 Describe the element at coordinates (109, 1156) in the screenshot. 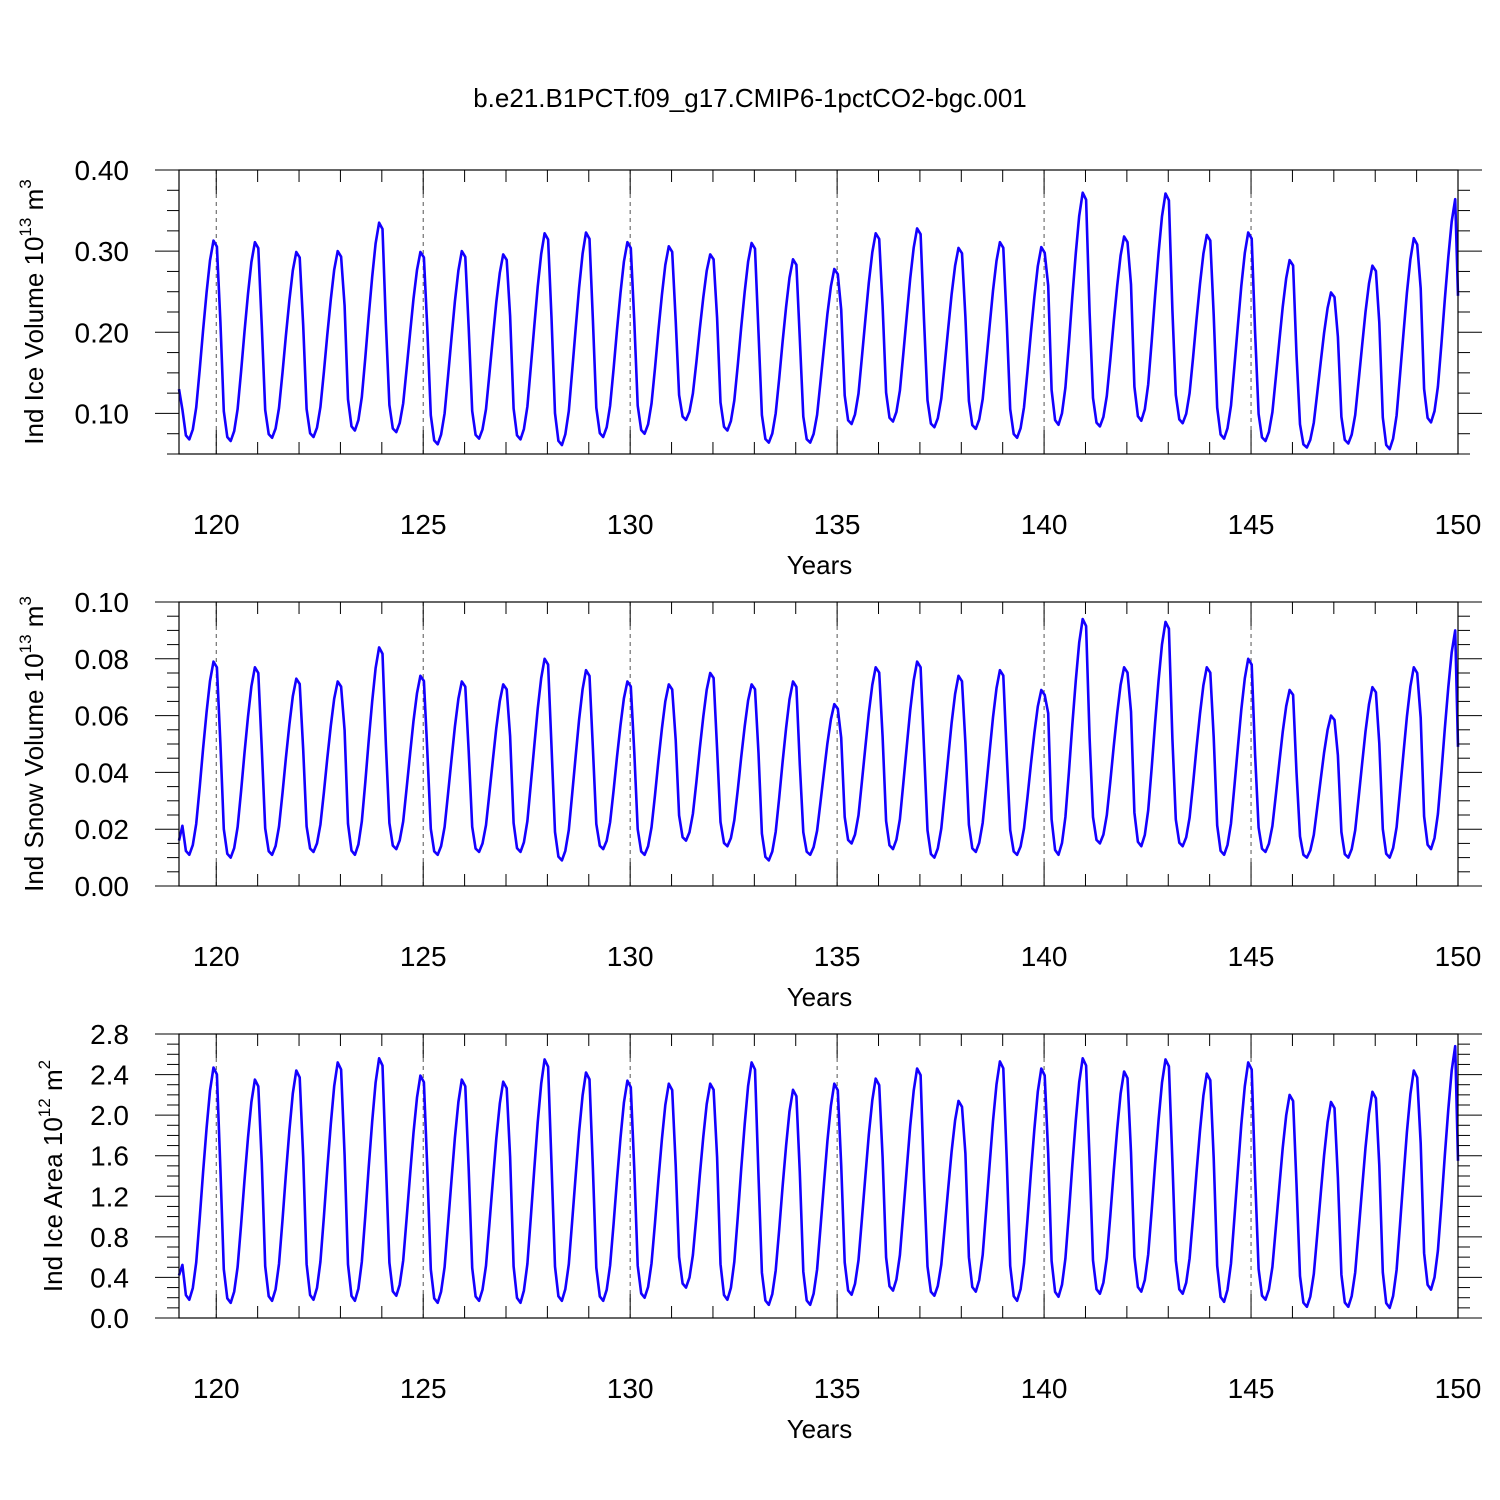

I see `y-tick-label: 1.6` at that location.